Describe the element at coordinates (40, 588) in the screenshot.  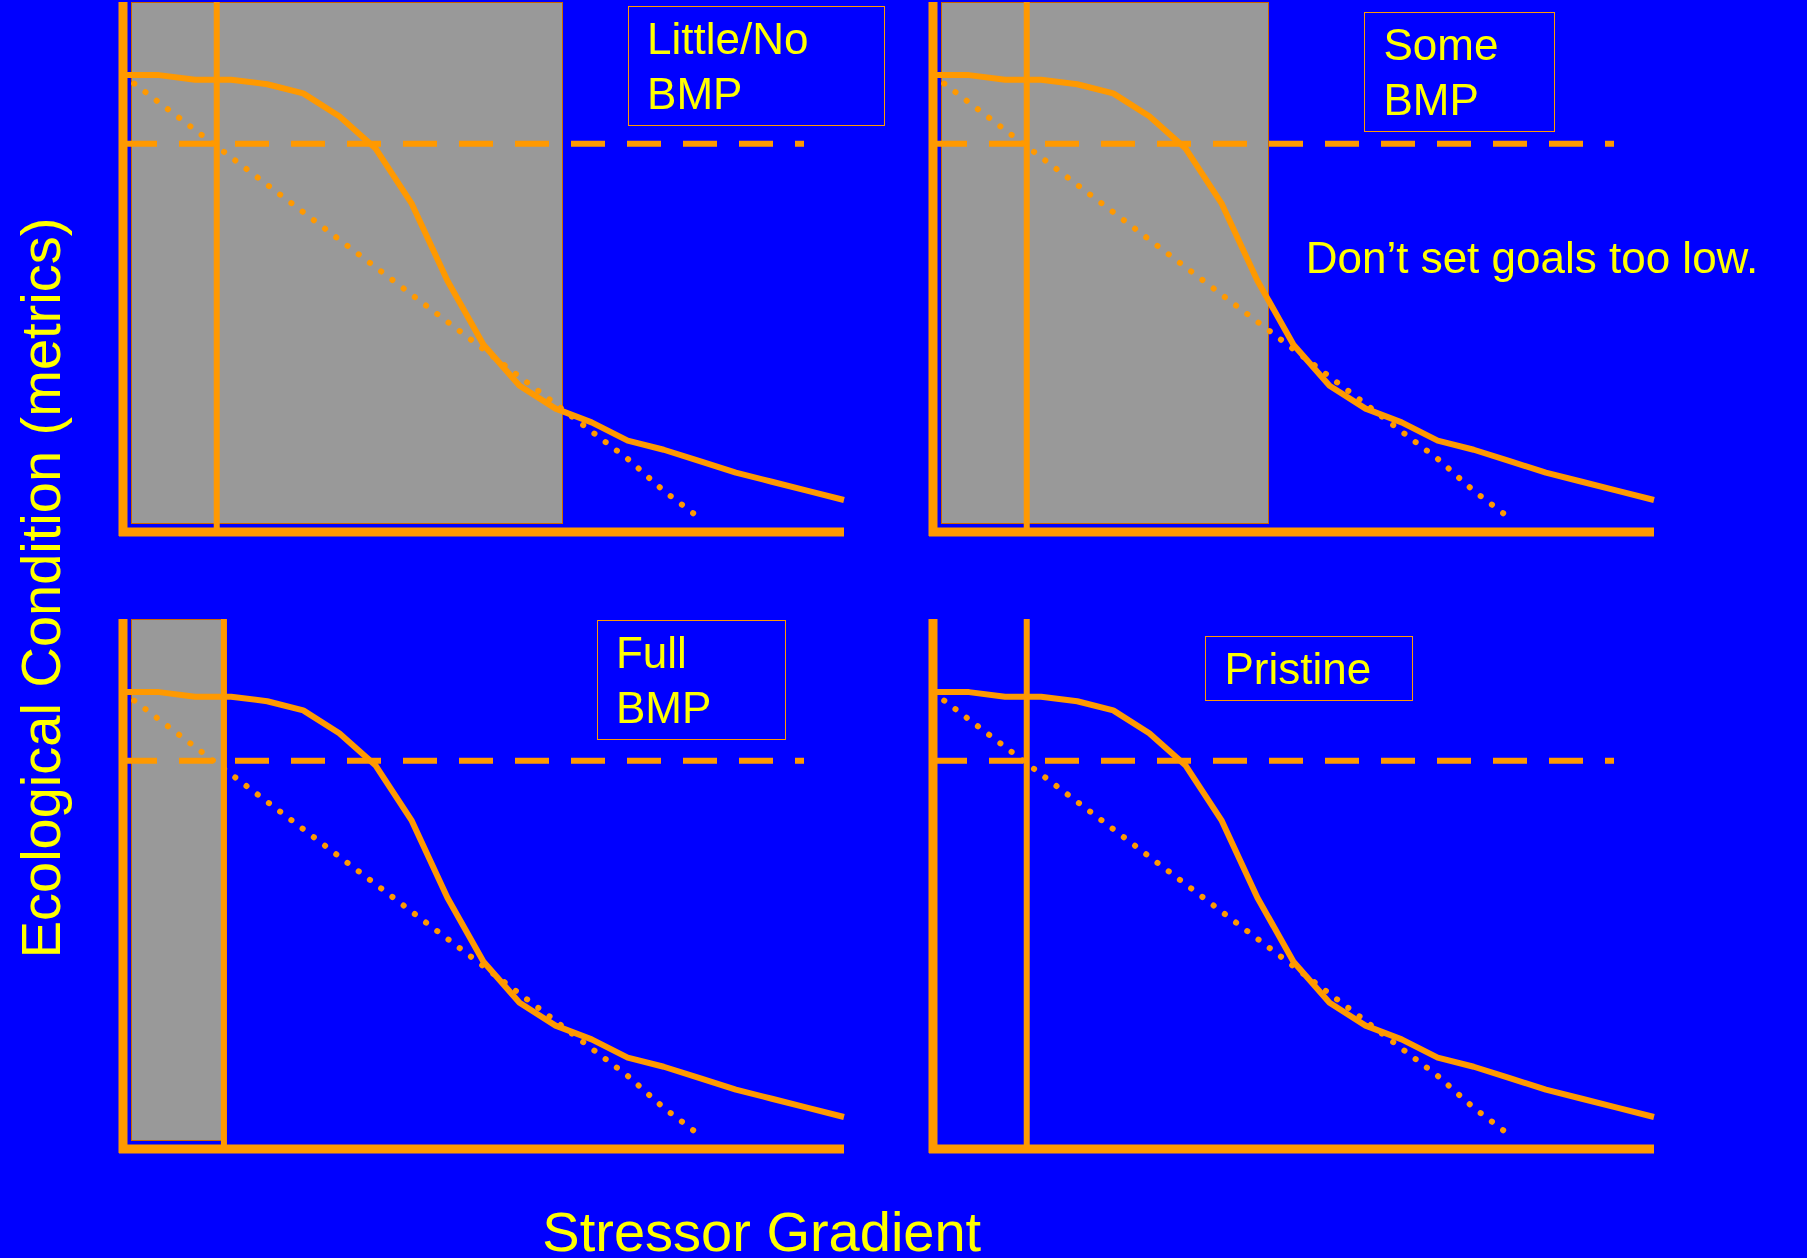
I see `y-axis-title: Ecological Condition (metrics)` at that location.